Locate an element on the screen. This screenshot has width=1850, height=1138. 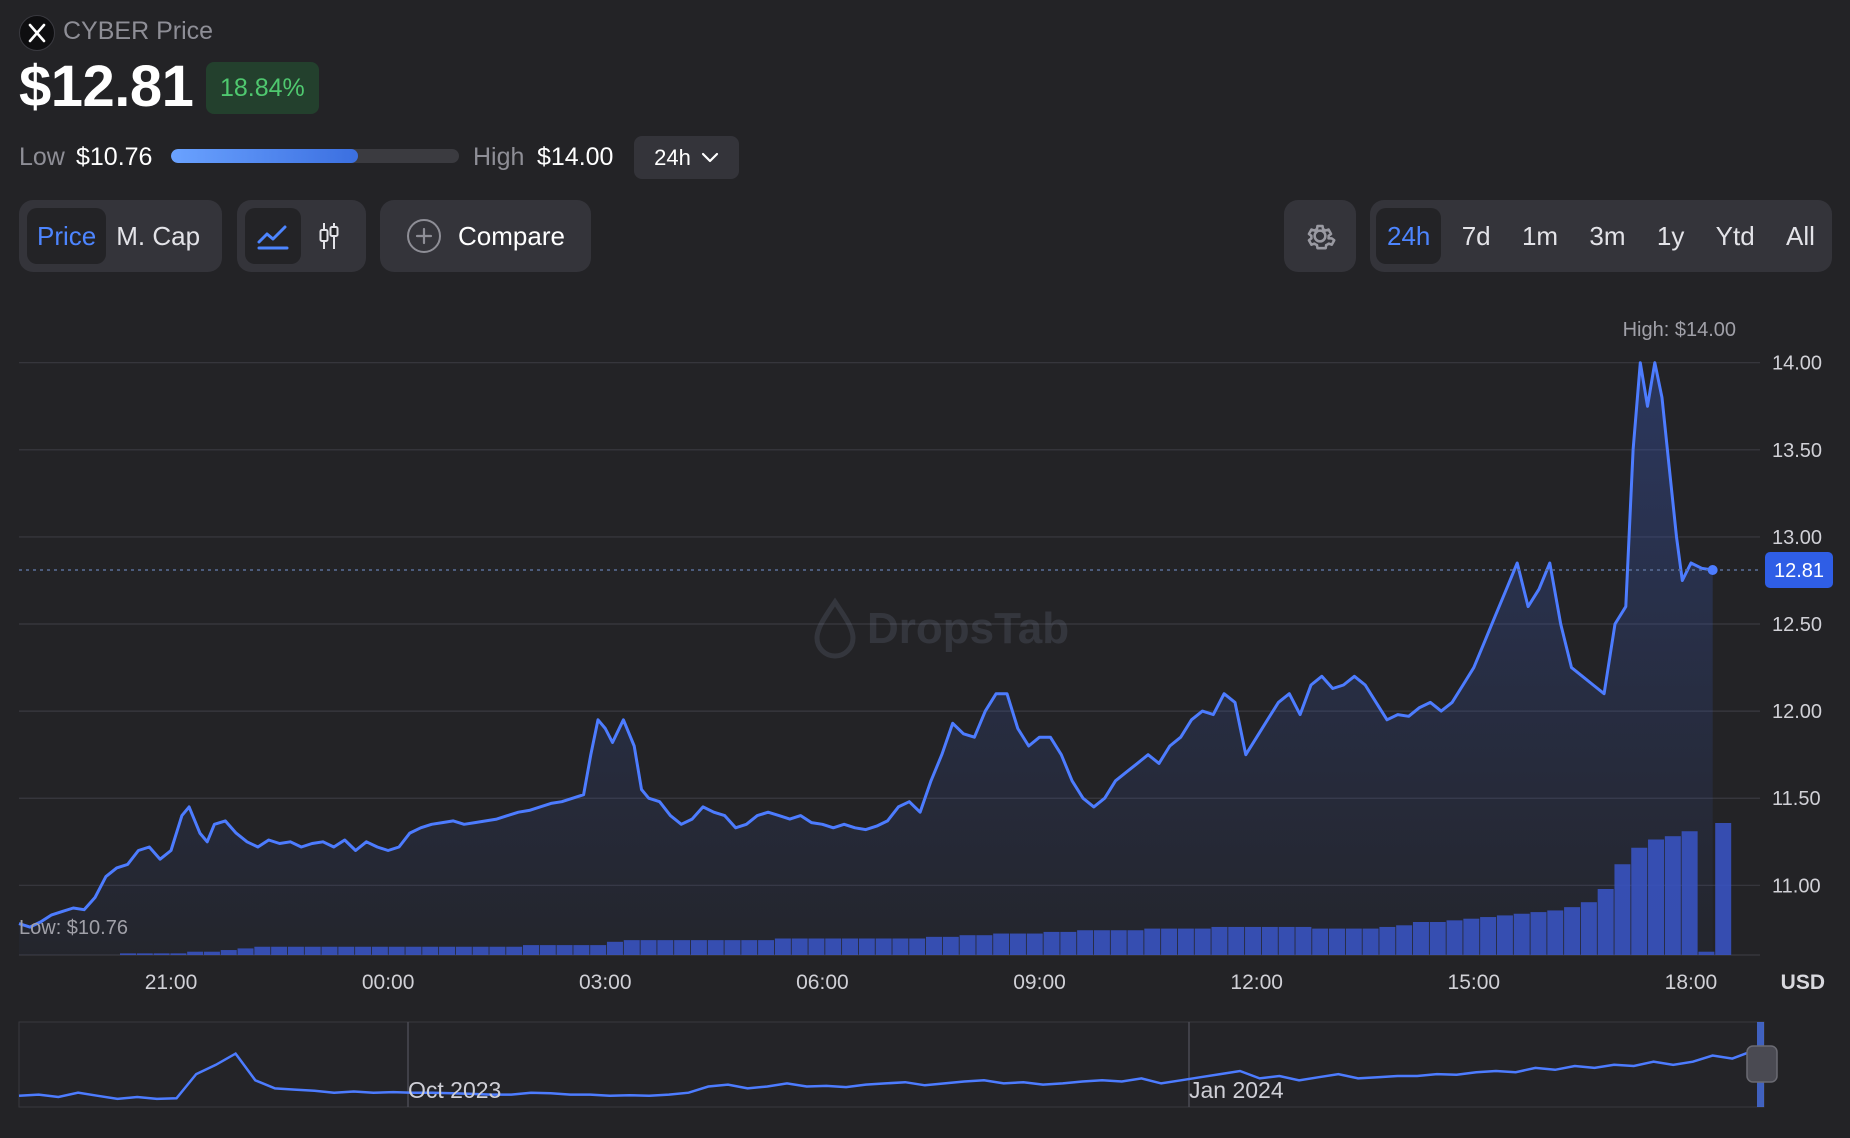
y-tick-label: 11.50 is located at coordinates (1796, 799).